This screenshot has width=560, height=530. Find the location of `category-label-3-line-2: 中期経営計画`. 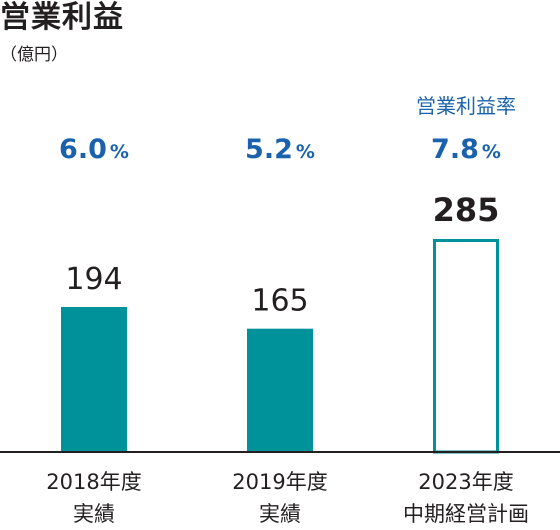

category-label-3-line-2: 中期経営計画 is located at coordinates (466, 514).